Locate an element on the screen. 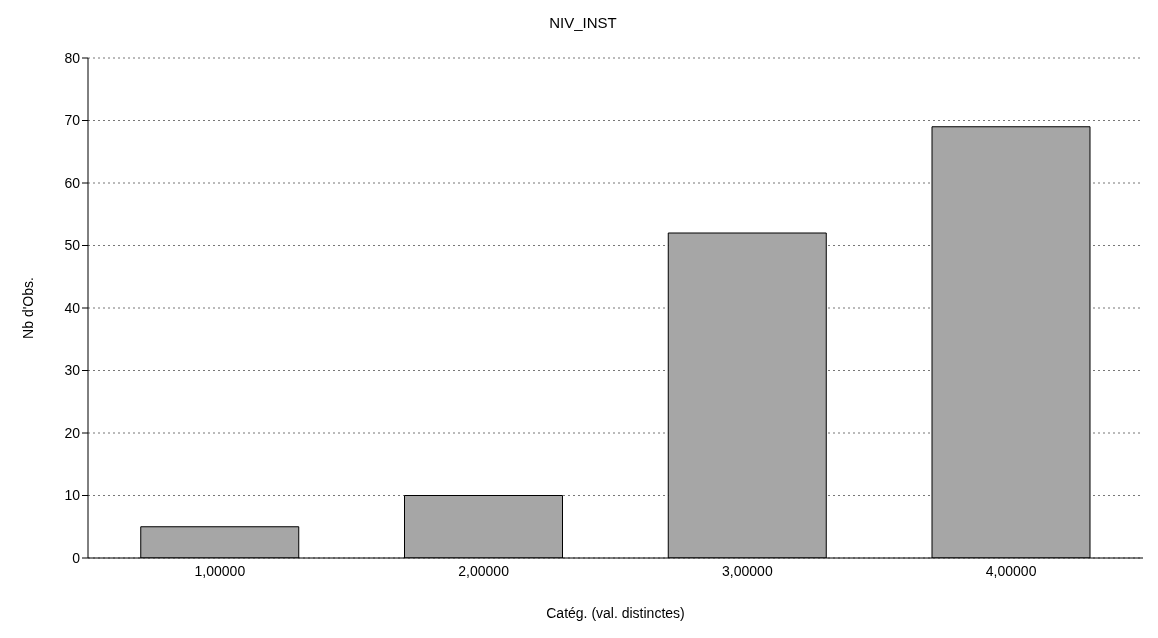 This screenshot has height=638, width=1158. x-tick-label: 4,00000 is located at coordinates (1011, 570).